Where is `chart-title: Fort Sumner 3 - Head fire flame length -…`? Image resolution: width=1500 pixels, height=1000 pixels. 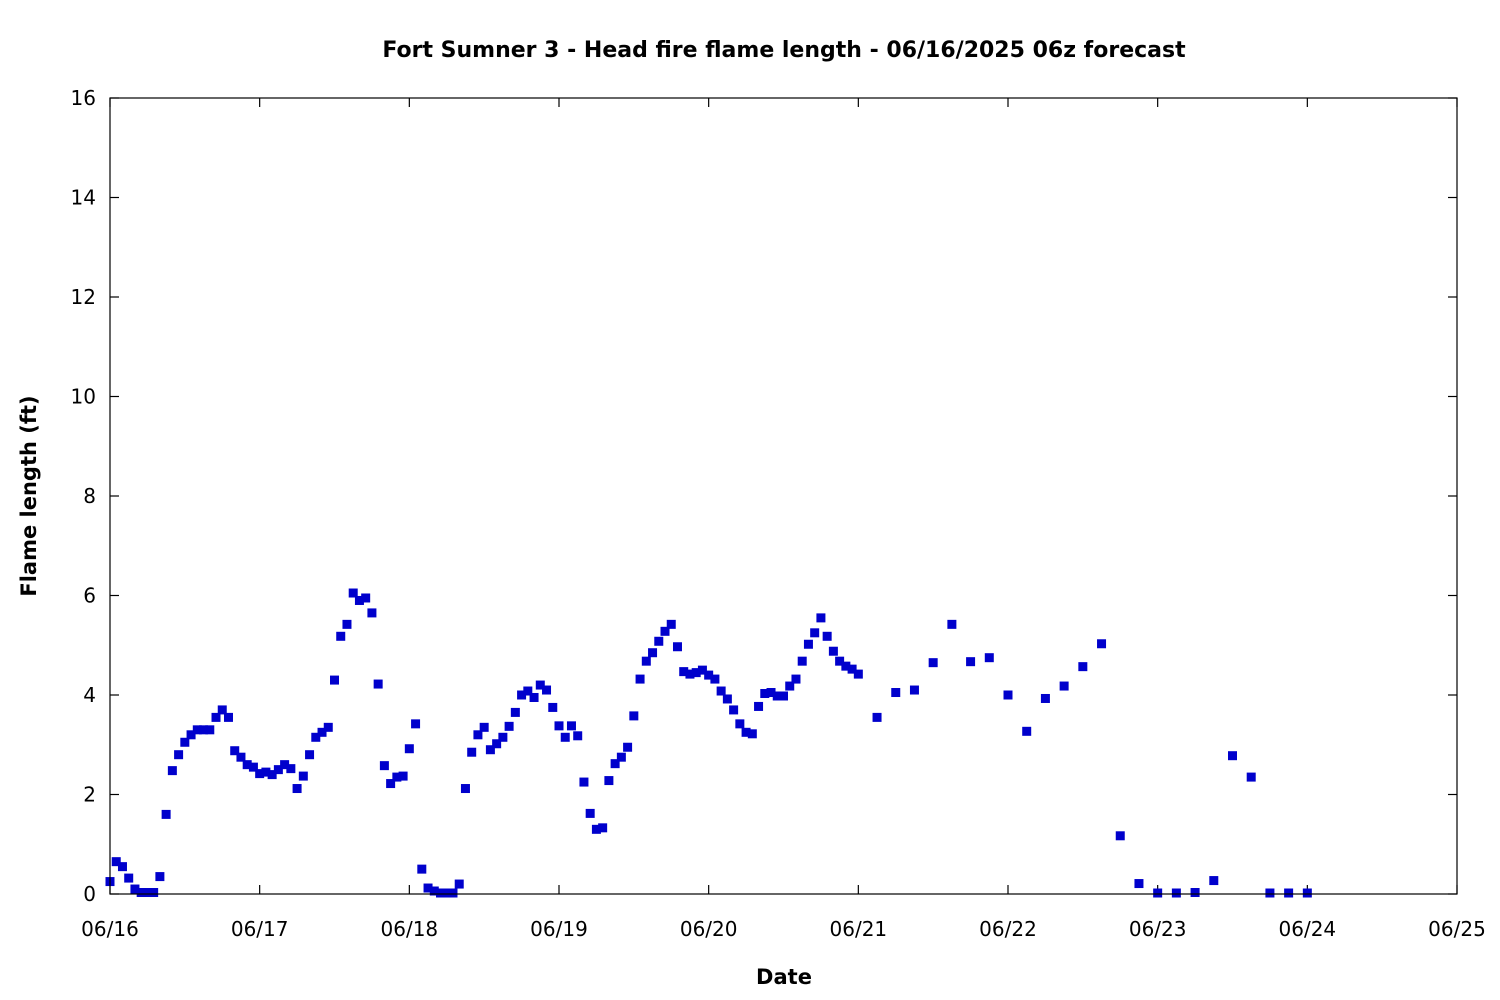 chart-title: Fort Sumner 3 - Head fire flame length -… is located at coordinates (784, 50).